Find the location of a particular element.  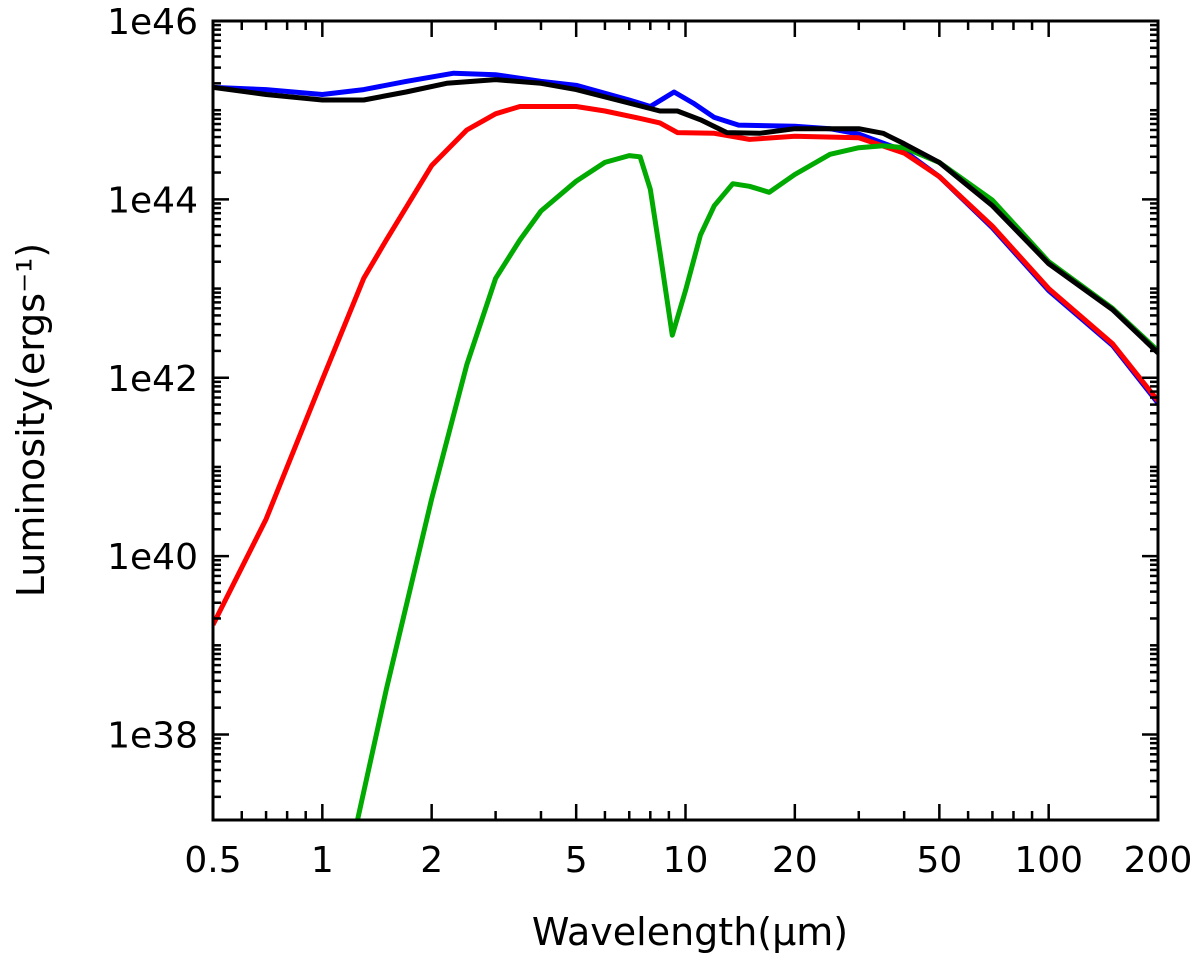

y-tick-label: 1e44 is located at coordinates (152, 200).